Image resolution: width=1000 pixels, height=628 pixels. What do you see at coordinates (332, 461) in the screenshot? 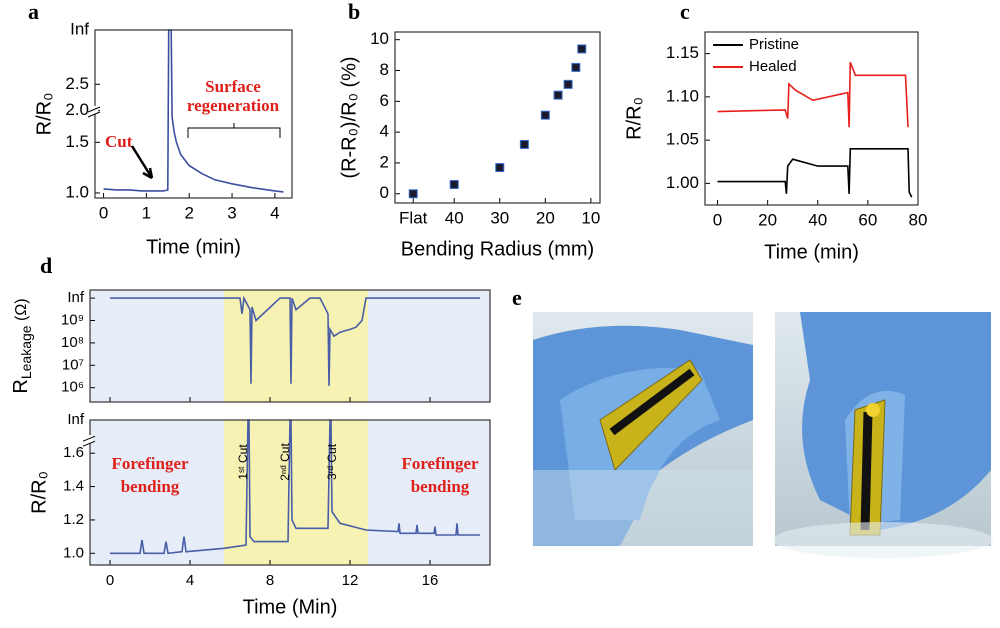
I see `annotation: 3ʳᵈ Cut` at bounding box center [332, 461].